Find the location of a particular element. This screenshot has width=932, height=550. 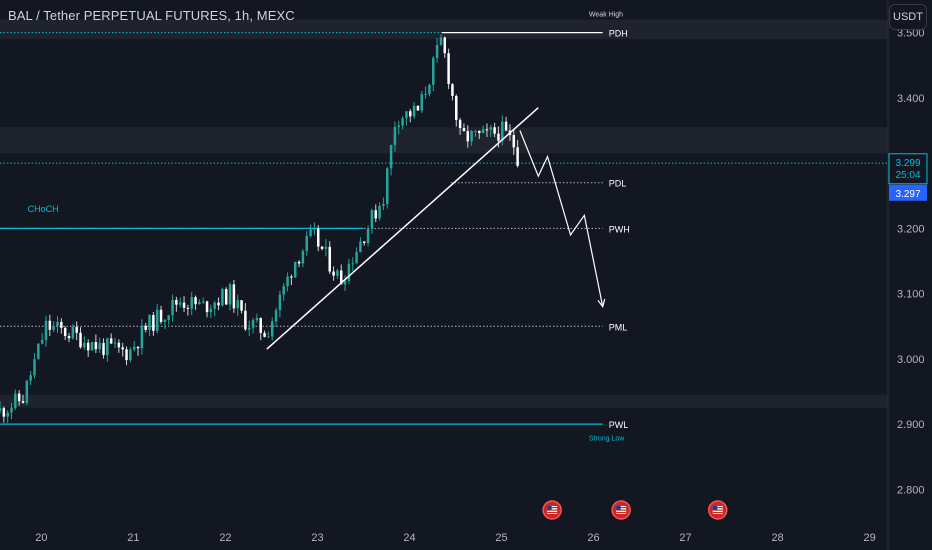

annotation-weak-high: Weak High is located at coordinates (606, 14).